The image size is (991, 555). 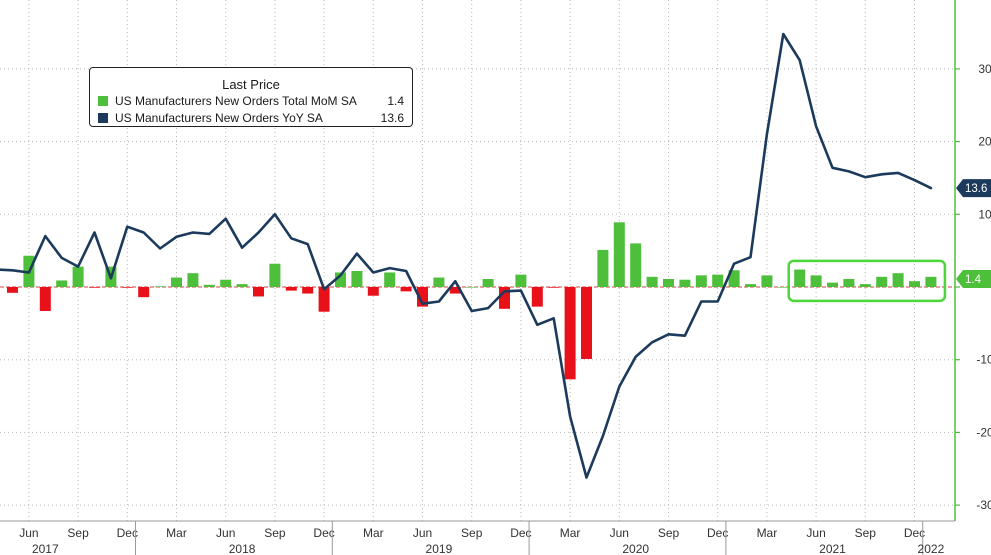 What do you see at coordinates (103, 101) in the screenshot?
I see `legend-swatch-mom` at bounding box center [103, 101].